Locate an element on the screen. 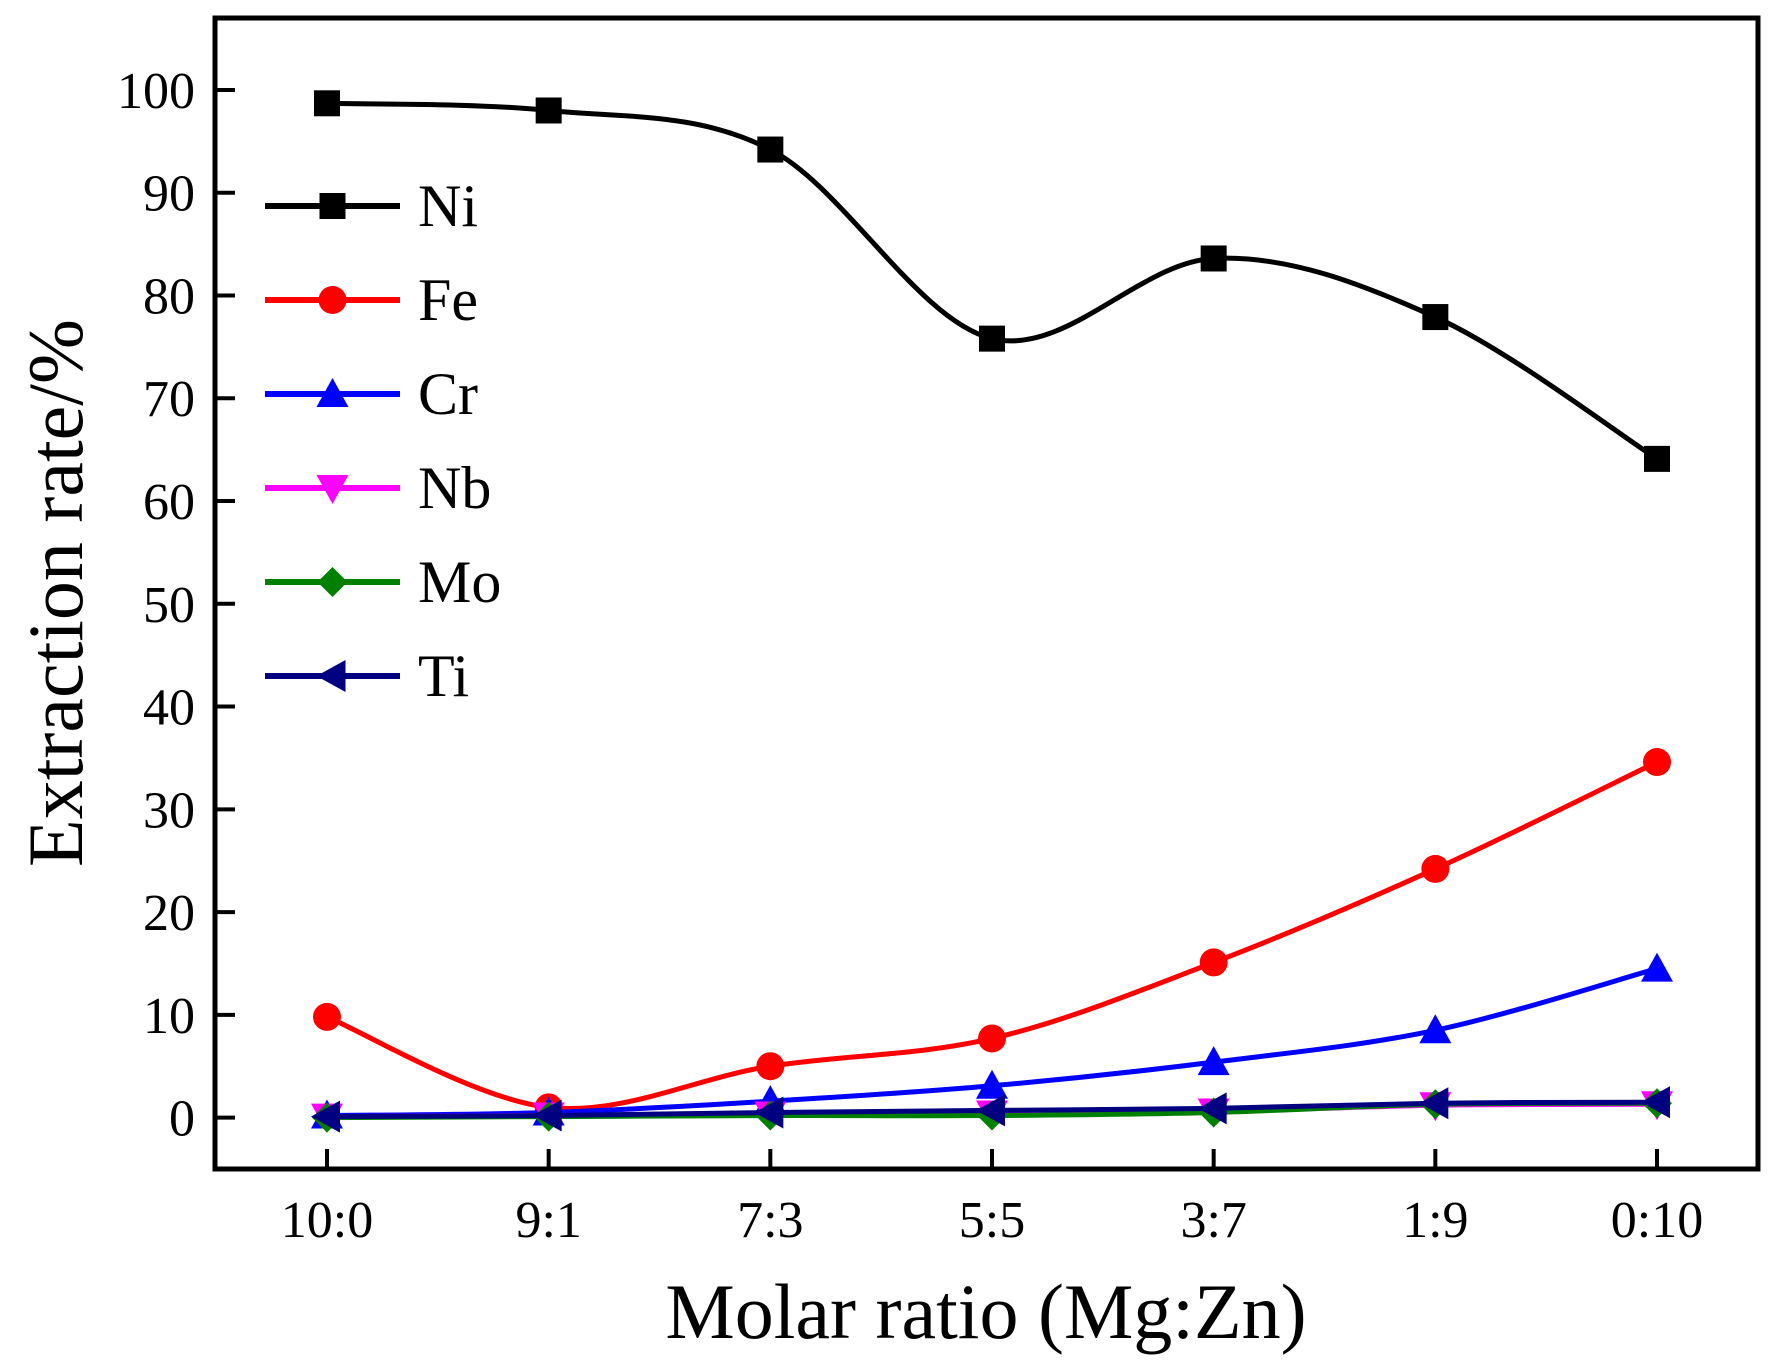 The height and width of the screenshot is (1364, 1781). y-tick-label: 60 is located at coordinates (169, 502).